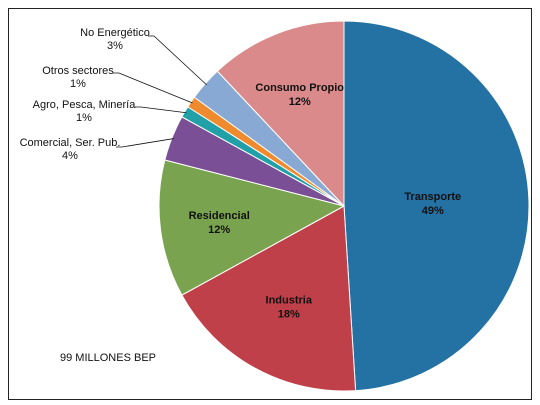  What do you see at coordinates (145, 143) in the screenshot?
I see `label-comercial-ser-pub--leader-line` at bounding box center [145, 143].